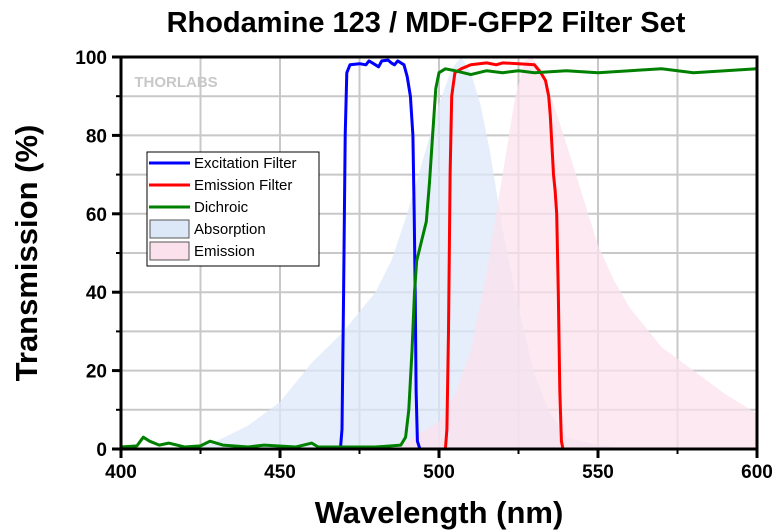 Image resolution: width=780 pixels, height=532 pixels. What do you see at coordinates (224, 251) in the screenshot?
I see `legend-label: Emission` at bounding box center [224, 251].